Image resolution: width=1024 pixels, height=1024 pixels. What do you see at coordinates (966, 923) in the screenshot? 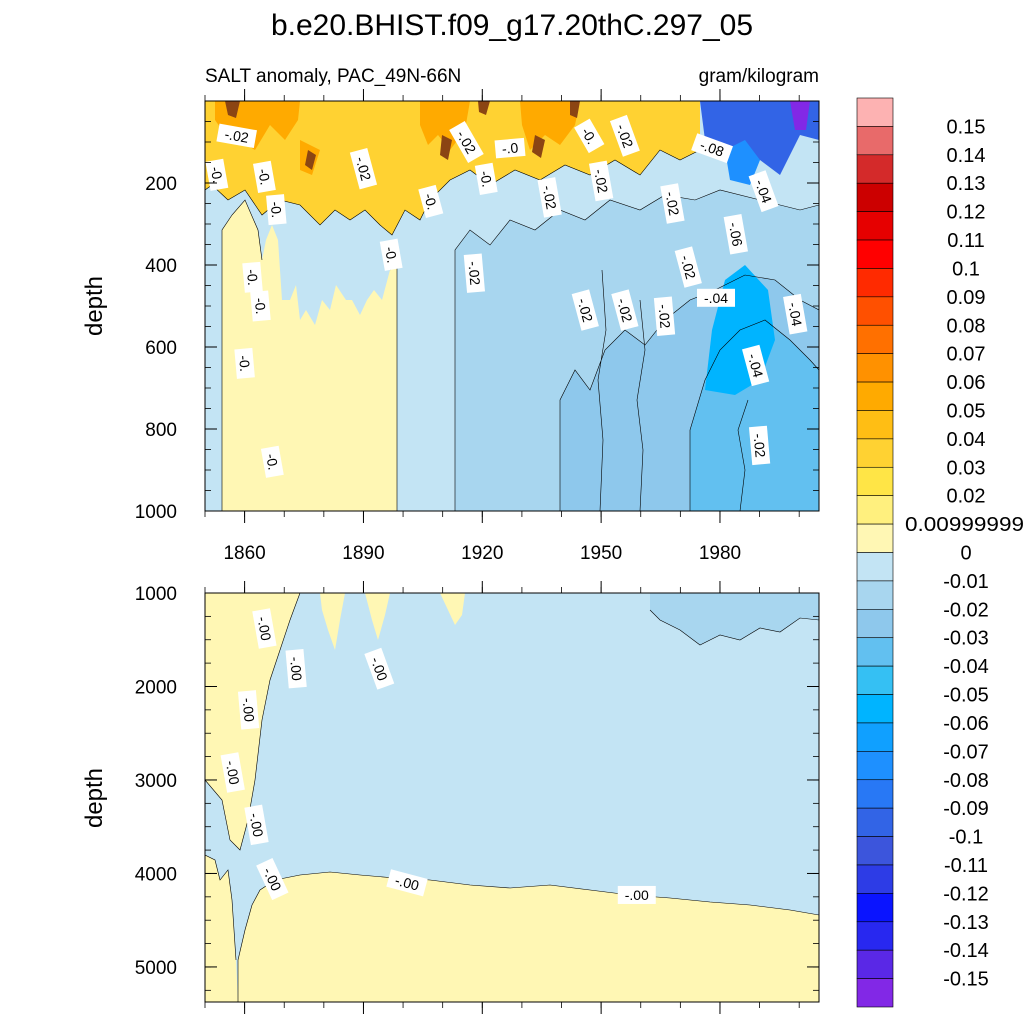
I see `colorbar-label: -0.13` at bounding box center [966, 923].